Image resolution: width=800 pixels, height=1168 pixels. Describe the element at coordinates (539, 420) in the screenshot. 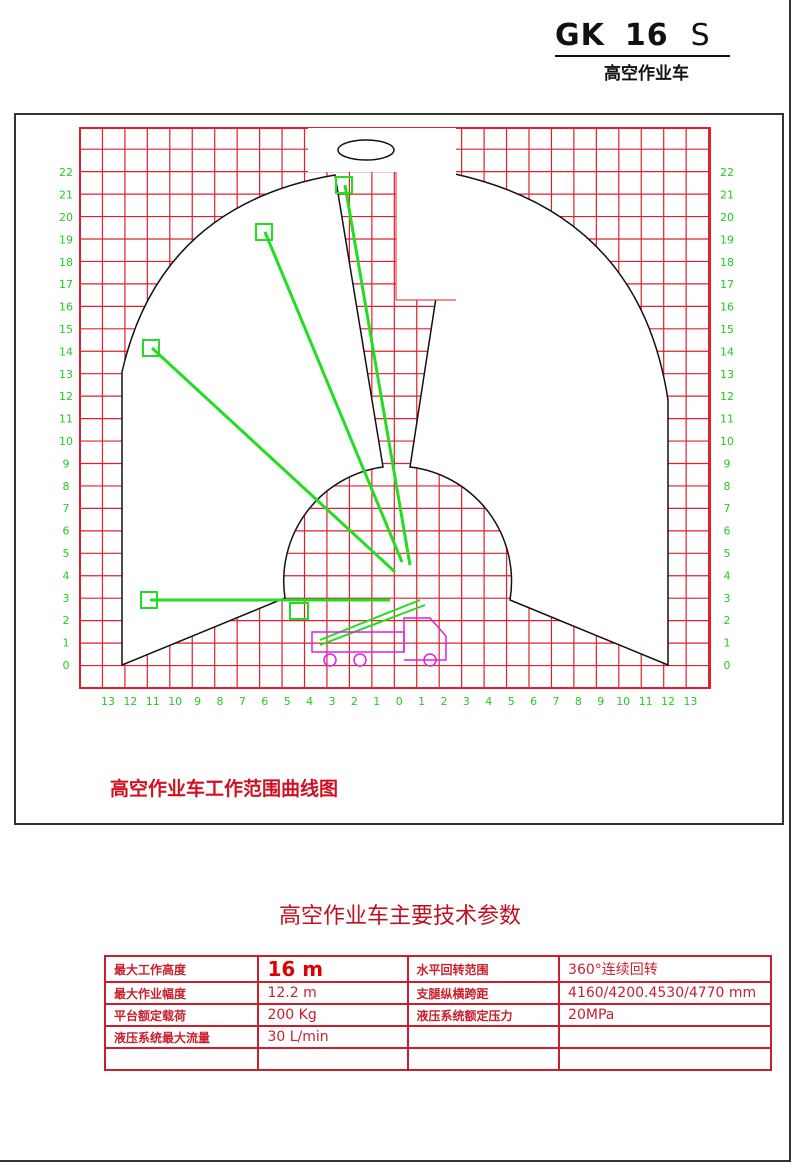

I see `envelope-right-region` at that location.